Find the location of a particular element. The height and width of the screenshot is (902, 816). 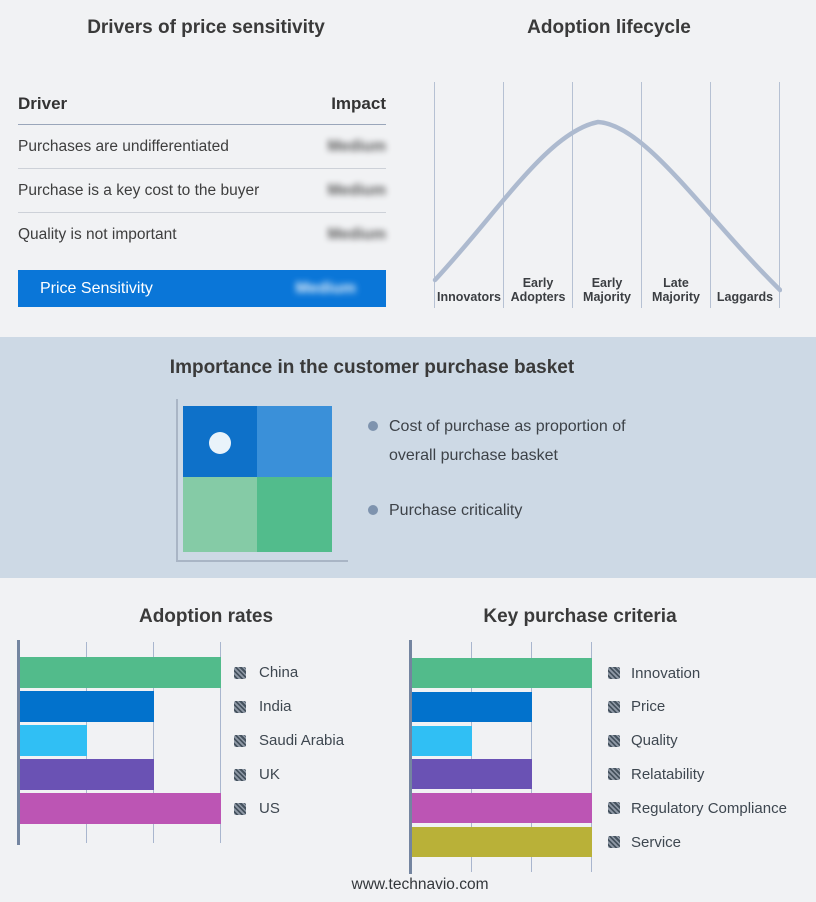

bell-curve is located at coordinates (607, 206).